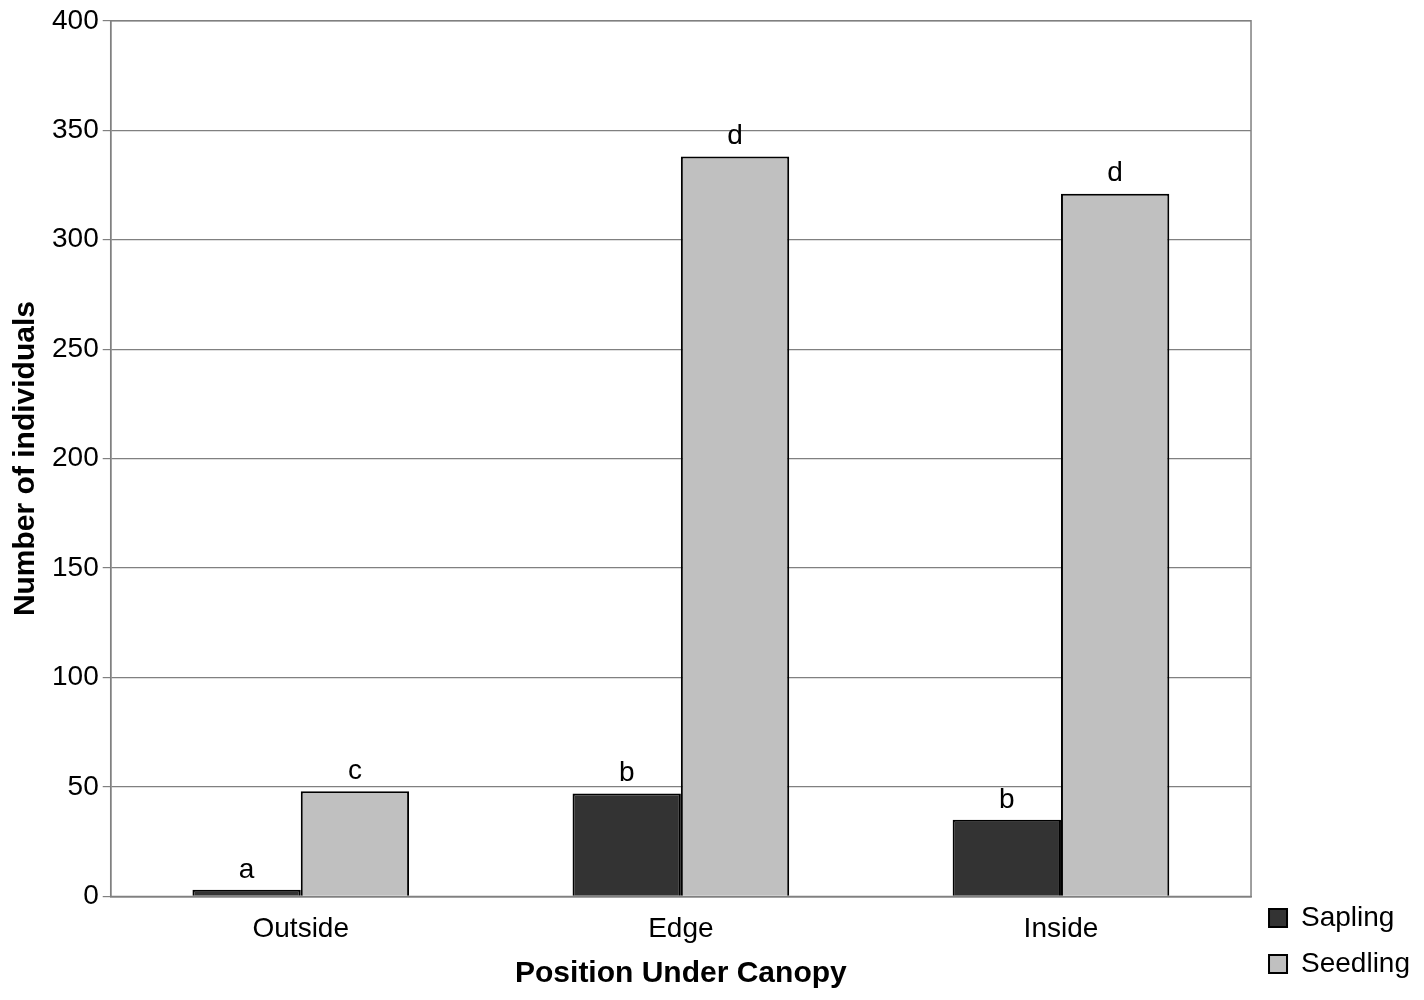 The width and height of the screenshot is (1424, 1000). What do you see at coordinates (681, 927) in the screenshot?
I see `x-tick-label: Edge` at bounding box center [681, 927].